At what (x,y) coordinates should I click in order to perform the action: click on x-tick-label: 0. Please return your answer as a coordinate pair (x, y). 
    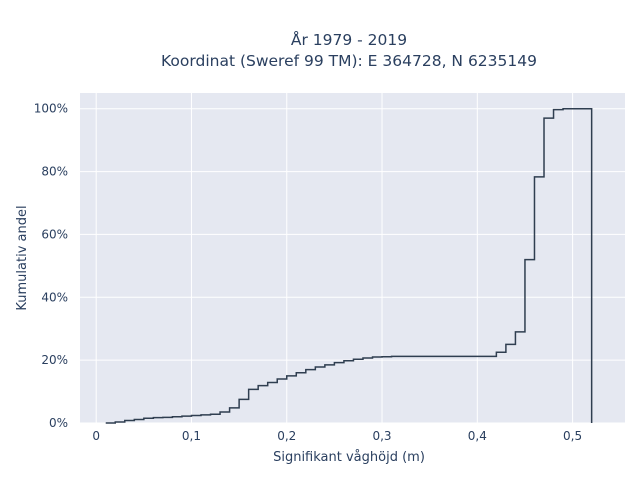
    Looking at the image, I should click on (96, 436).